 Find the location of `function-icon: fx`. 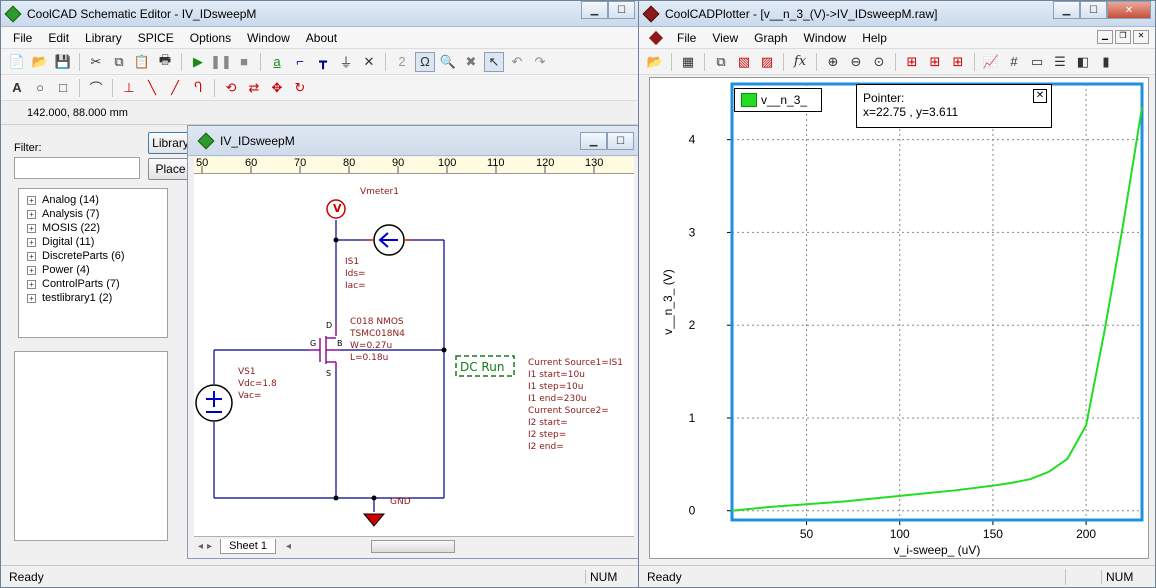

function-icon: fx is located at coordinates (800, 61).